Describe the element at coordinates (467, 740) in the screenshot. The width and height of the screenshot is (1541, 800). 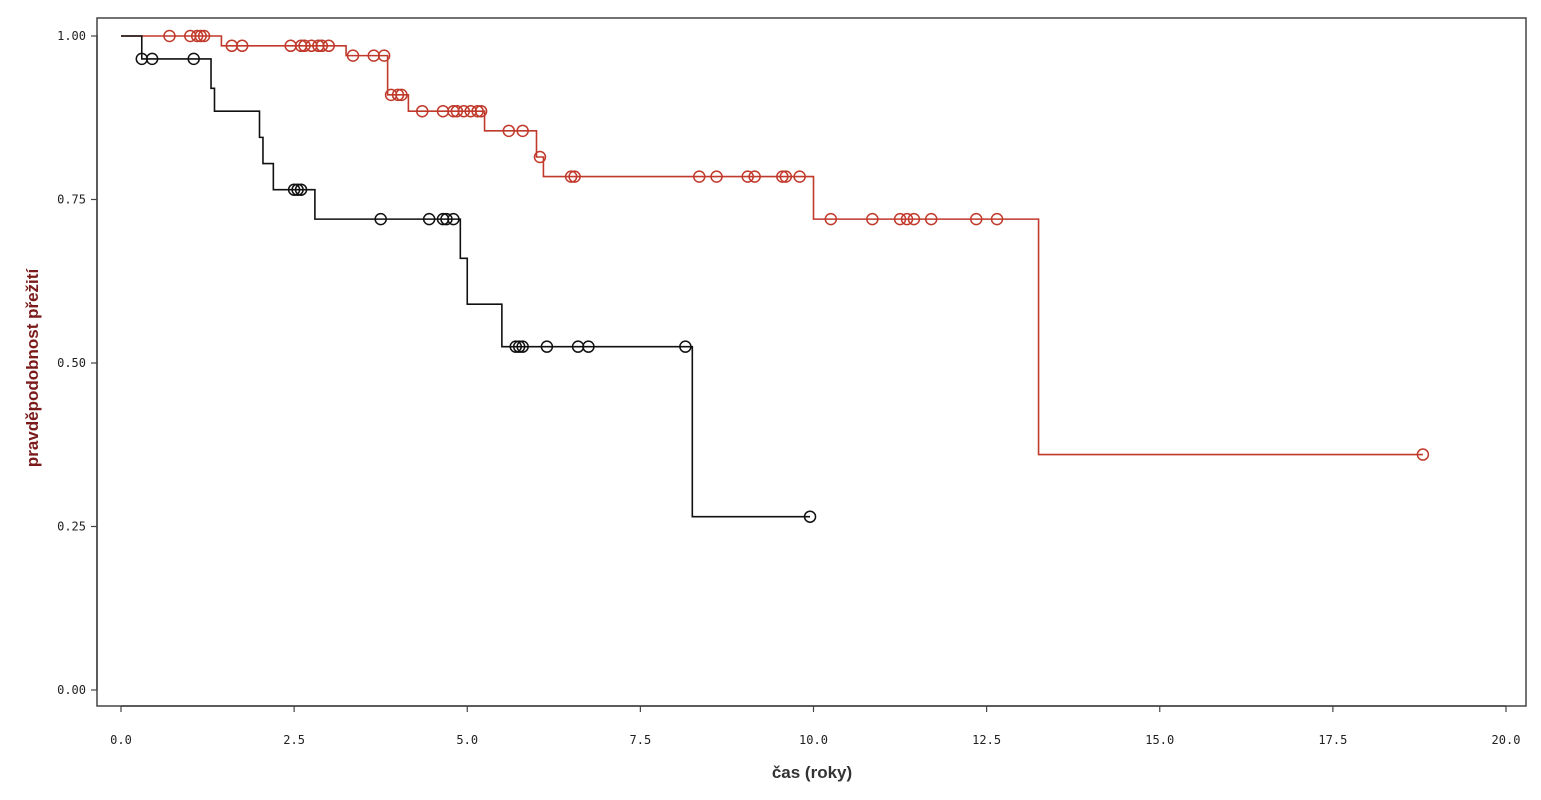
I see `x-tick-label: 5.0` at that location.